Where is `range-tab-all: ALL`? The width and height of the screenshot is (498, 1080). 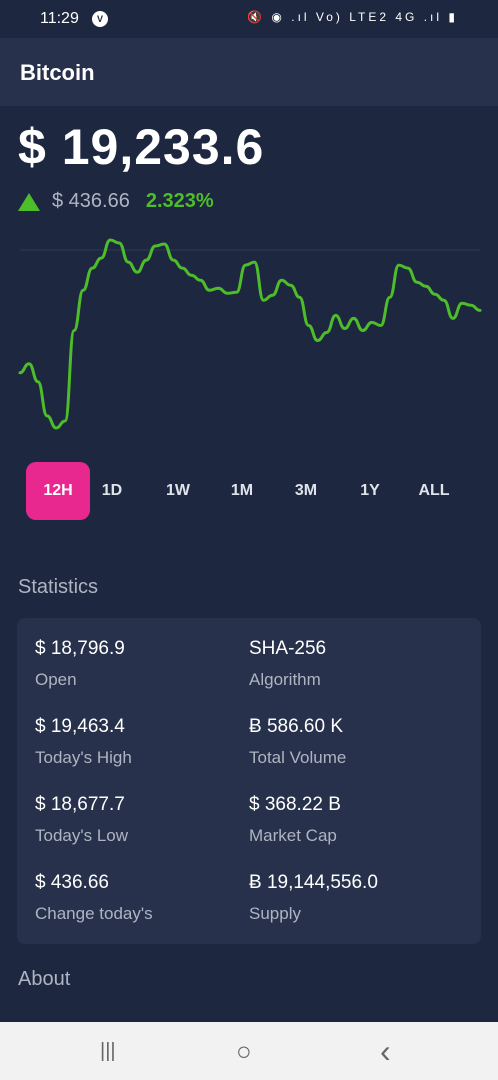 range-tab-all: ALL is located at coordinates (434, 490).